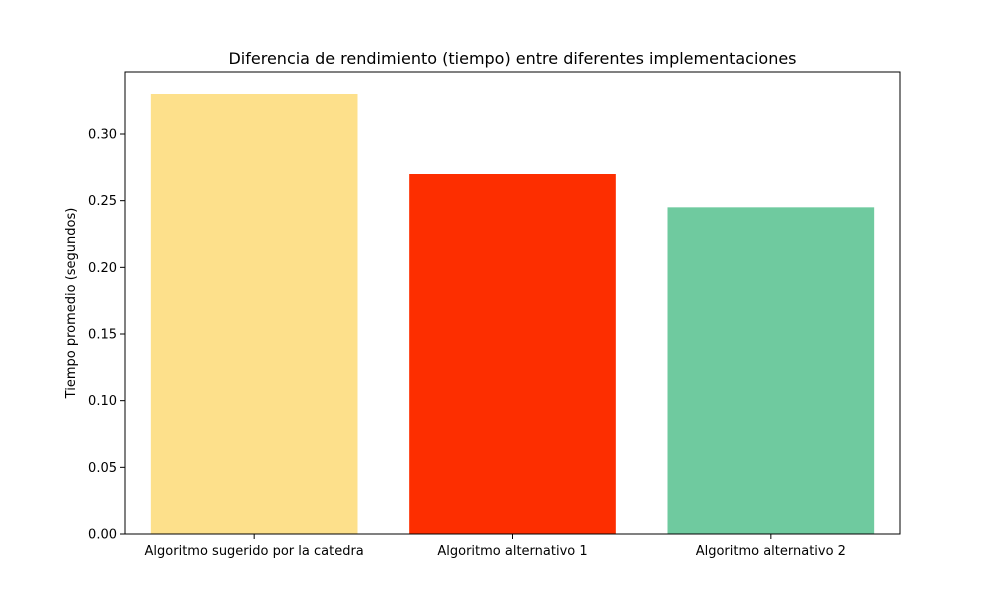 The image size is (1000, 600). I want to click on y-tick-label: 0.15, so click(102, 335).